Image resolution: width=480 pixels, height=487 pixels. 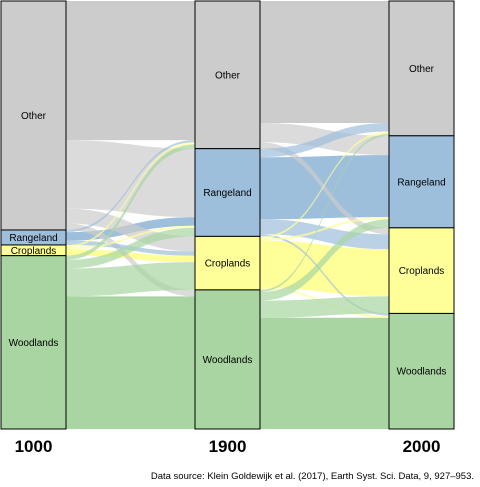 I want to click on year-label-2000: 2000, so click(x=422, y=446).